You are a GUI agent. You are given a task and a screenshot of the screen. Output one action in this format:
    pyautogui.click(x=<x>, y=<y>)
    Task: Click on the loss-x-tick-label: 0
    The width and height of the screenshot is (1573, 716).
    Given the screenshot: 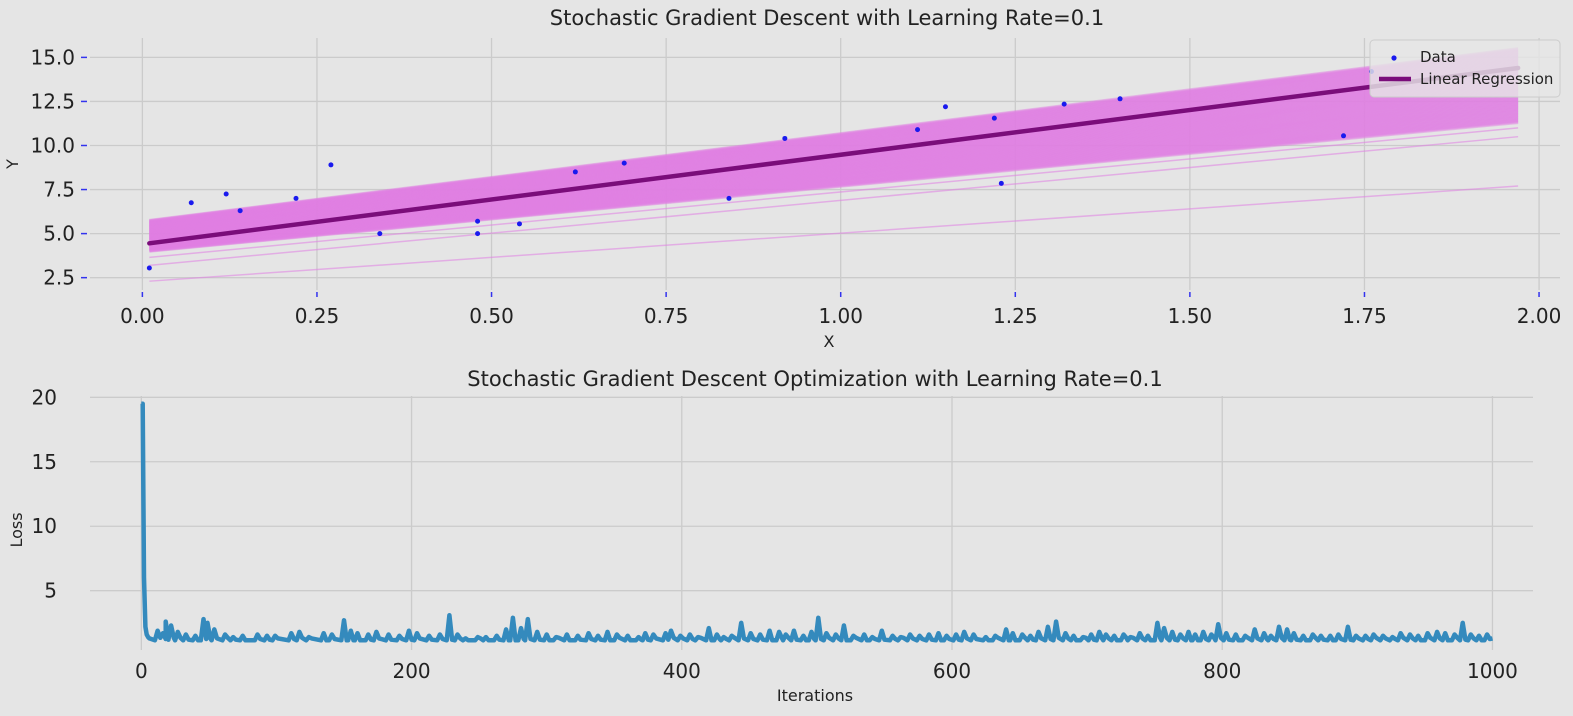 What is the action you would take?
    pyautogui.click(x=141, y=671)
    